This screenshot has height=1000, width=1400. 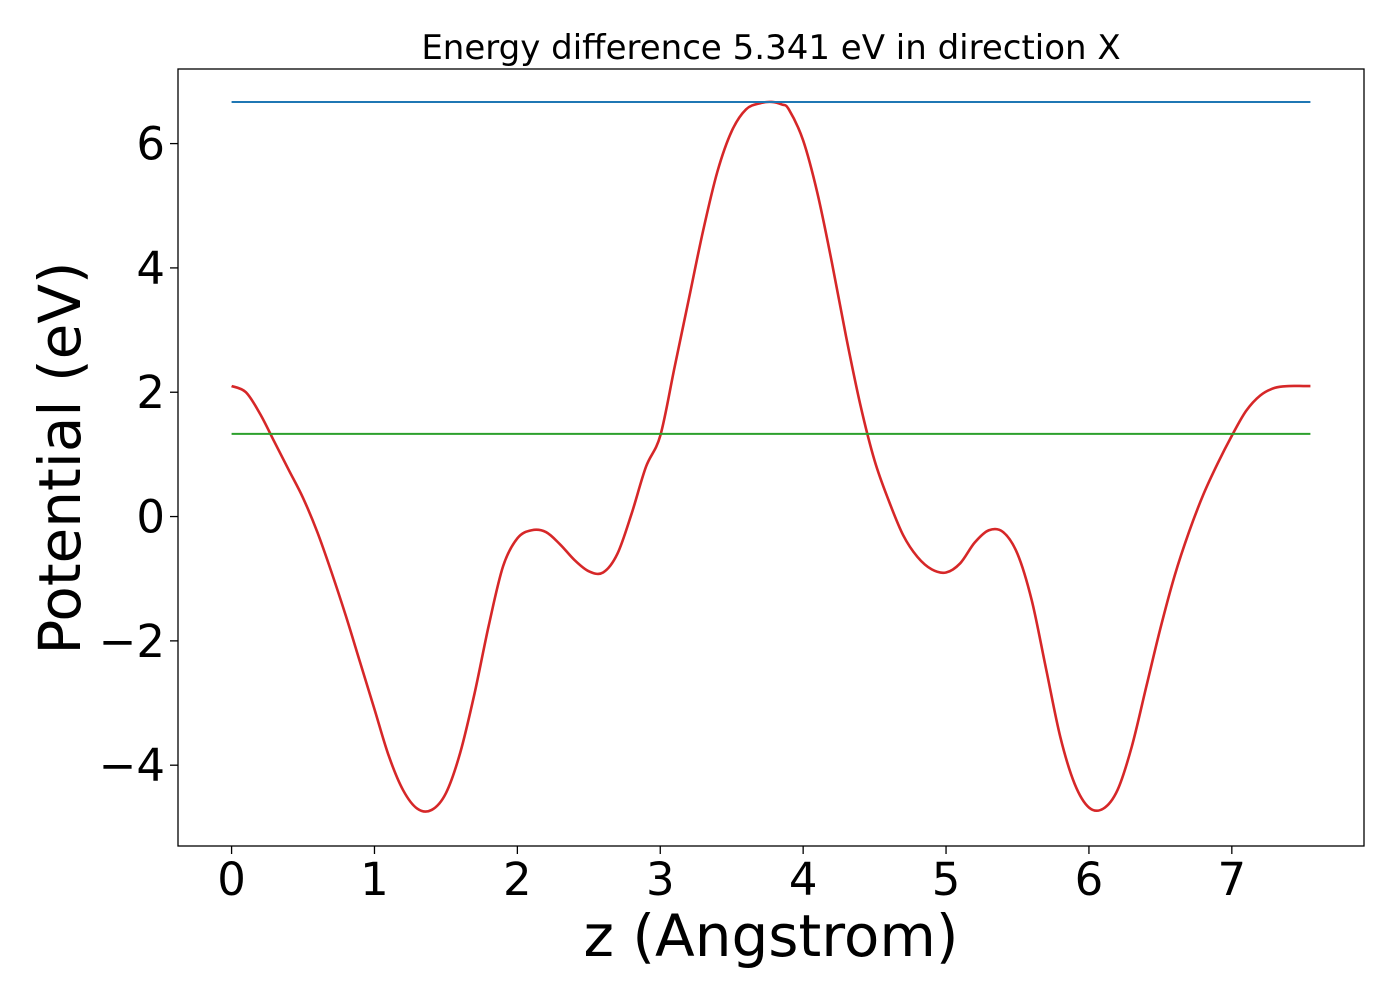 I want to click on x-tick-label: 0, so click(x=231, y=879).